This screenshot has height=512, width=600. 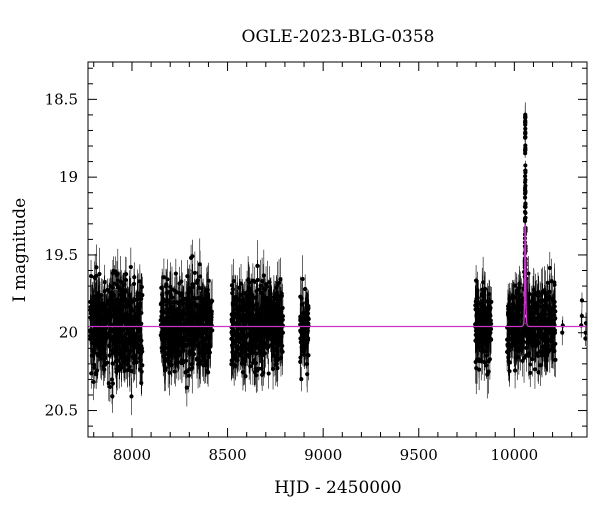 What do you see at coordinates (61, 255) in the screenshot?
I see `y-tick-label: 19.5` at bounding box center [61, 255].